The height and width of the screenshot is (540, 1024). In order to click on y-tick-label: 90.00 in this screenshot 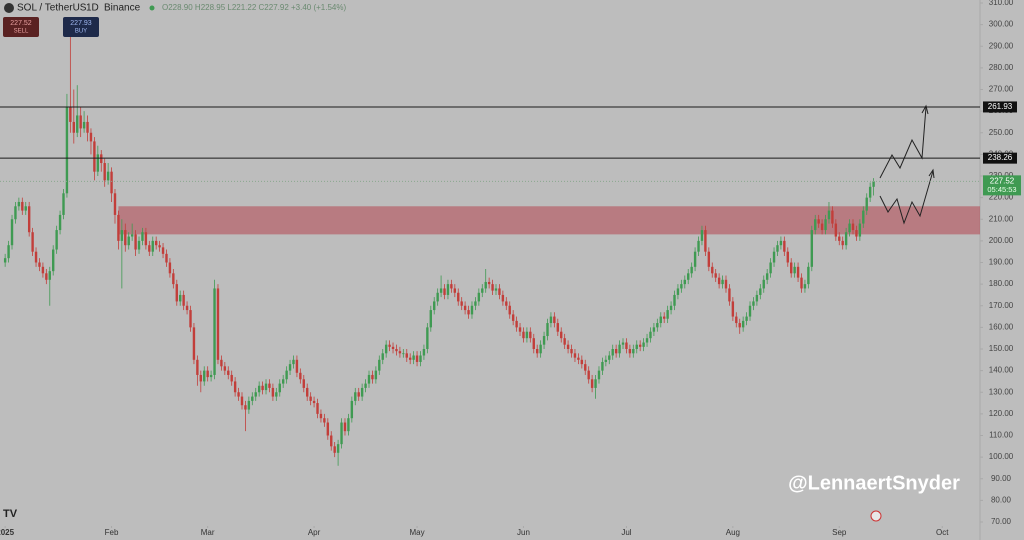, I will do `click(1001, 478)`.